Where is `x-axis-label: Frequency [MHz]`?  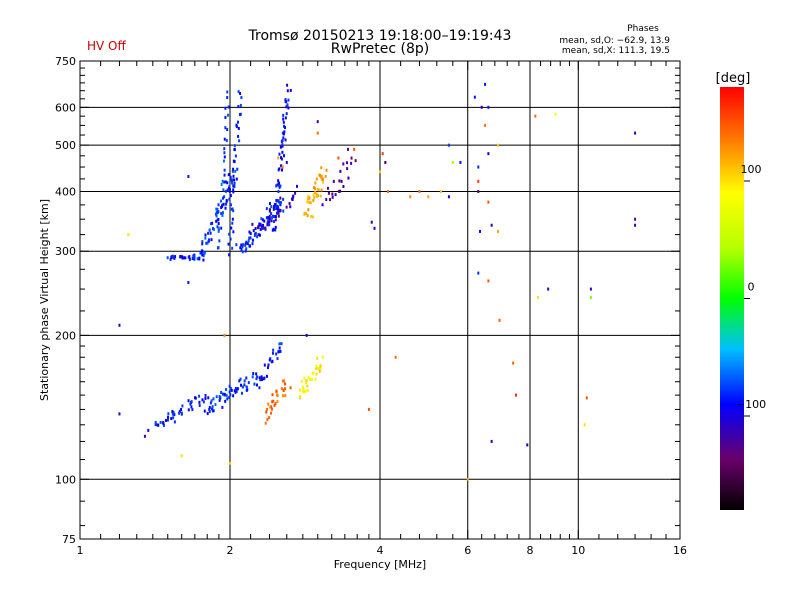
x-axis-label: Frequency [MHz] is located at coordinates (380, 564).